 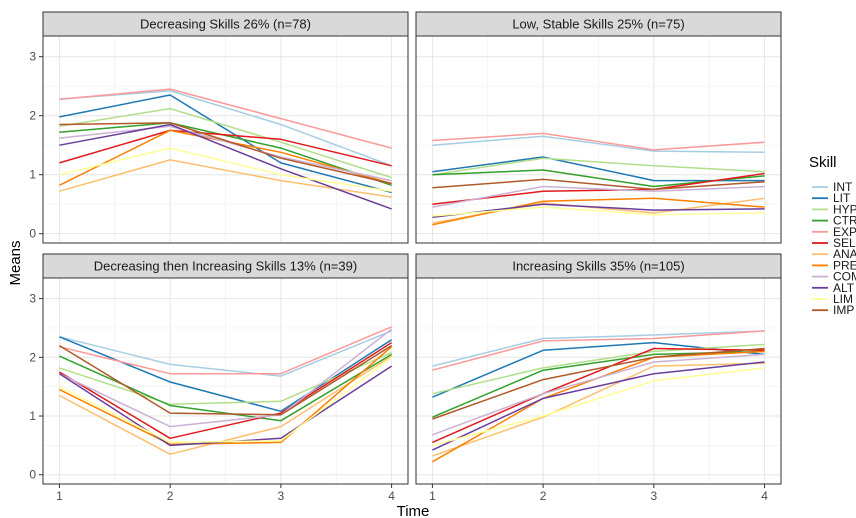 What do you see at coordinates (844, 232) in the screenshot?
I see `legend-label: EXP` at bounding box center [844, 232].